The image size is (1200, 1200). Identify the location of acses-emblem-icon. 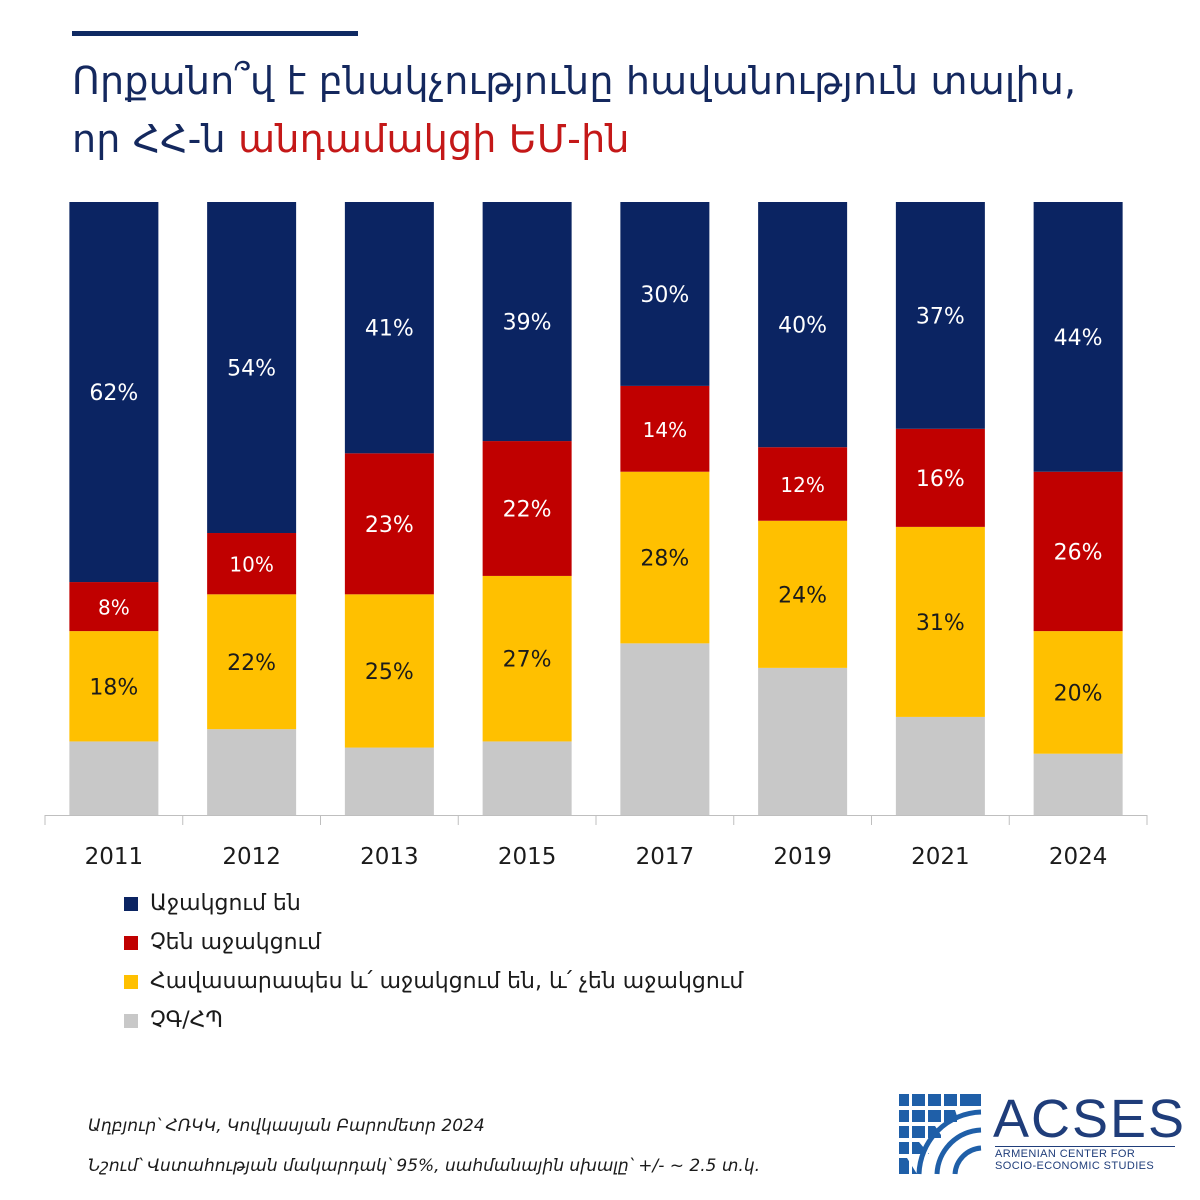
(940, 1134).